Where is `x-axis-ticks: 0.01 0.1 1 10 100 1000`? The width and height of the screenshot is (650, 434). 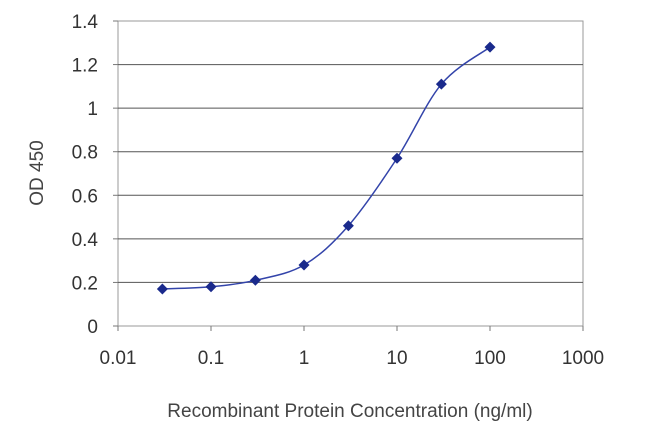
x-axis-ticks: 0.01 0.1 1 10 100 1000 is located at coordinates (352, 347).